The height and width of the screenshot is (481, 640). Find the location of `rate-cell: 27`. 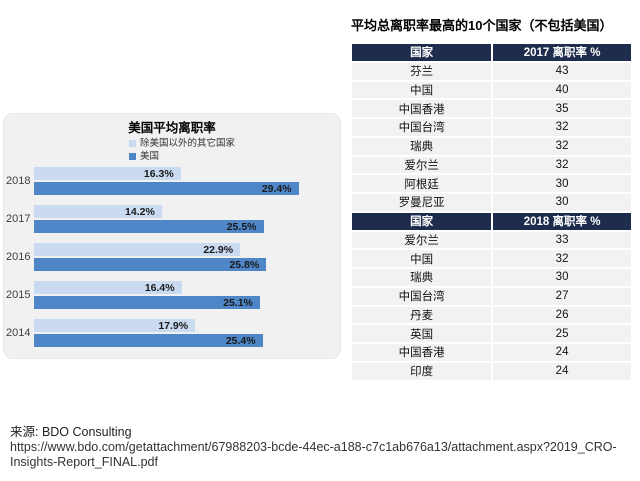

rate-cell: 27 is located at coordinates (562, 296).